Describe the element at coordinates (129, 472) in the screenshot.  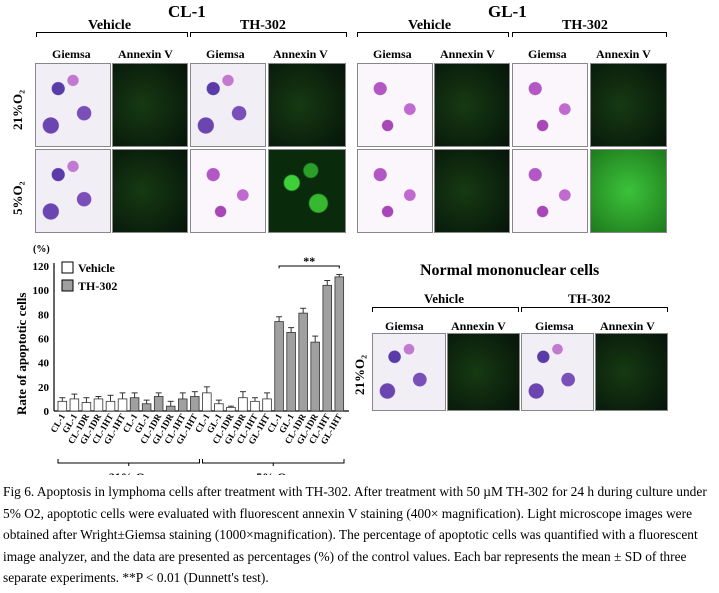
I see `group-label: 21% O₂` at that location.